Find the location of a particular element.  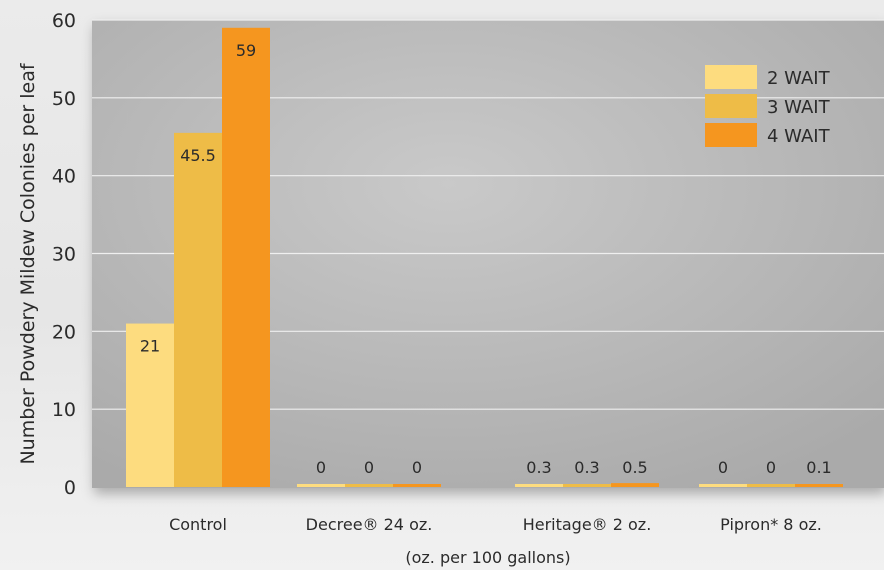

data-label: 21 is located at coordinates (150, 346).